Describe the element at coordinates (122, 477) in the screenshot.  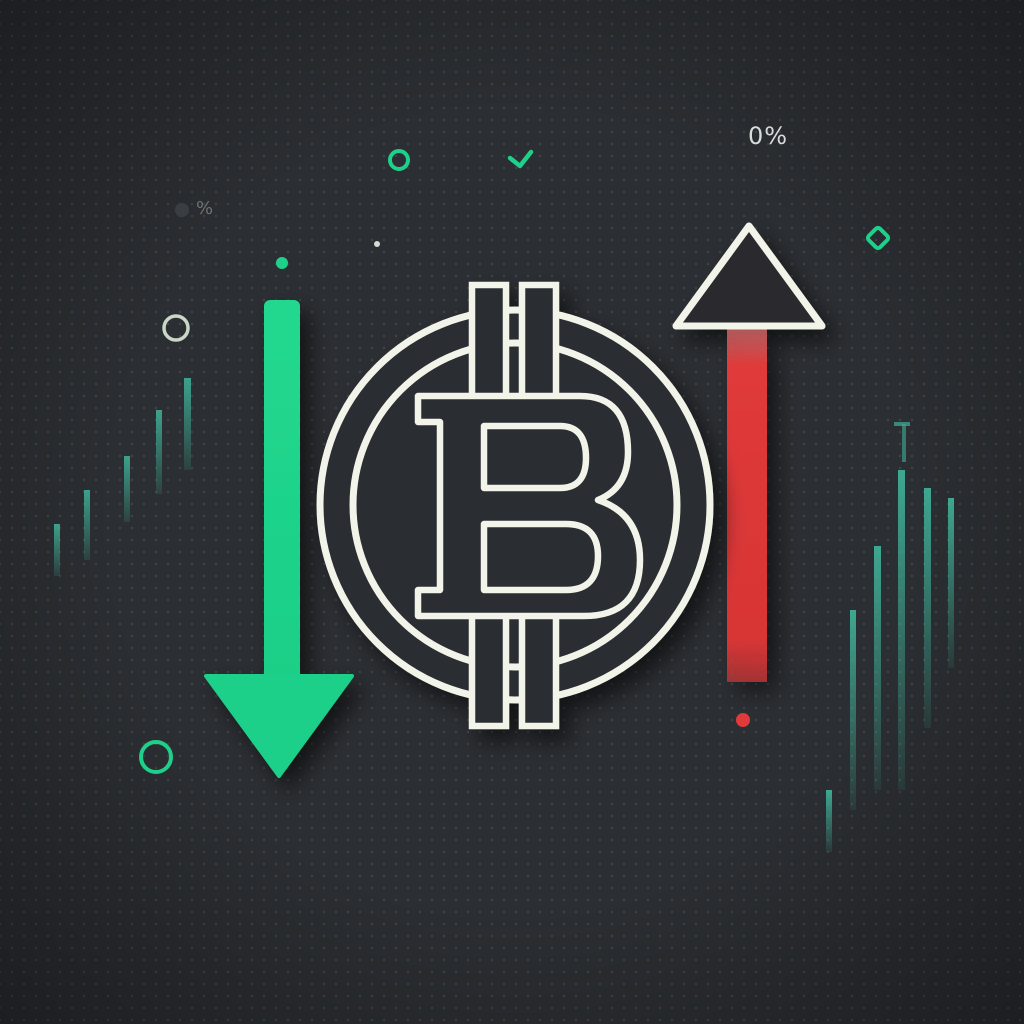
I see `left-bar-cluster` at that location.